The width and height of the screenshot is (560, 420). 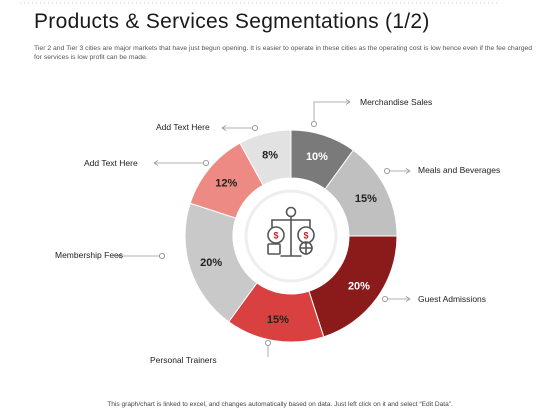 What do you see at coordinates (232, 21) in the screenshot?
I see `page-title: Products & Services Segmentations (1/2)` at bounding box center [232, 21].